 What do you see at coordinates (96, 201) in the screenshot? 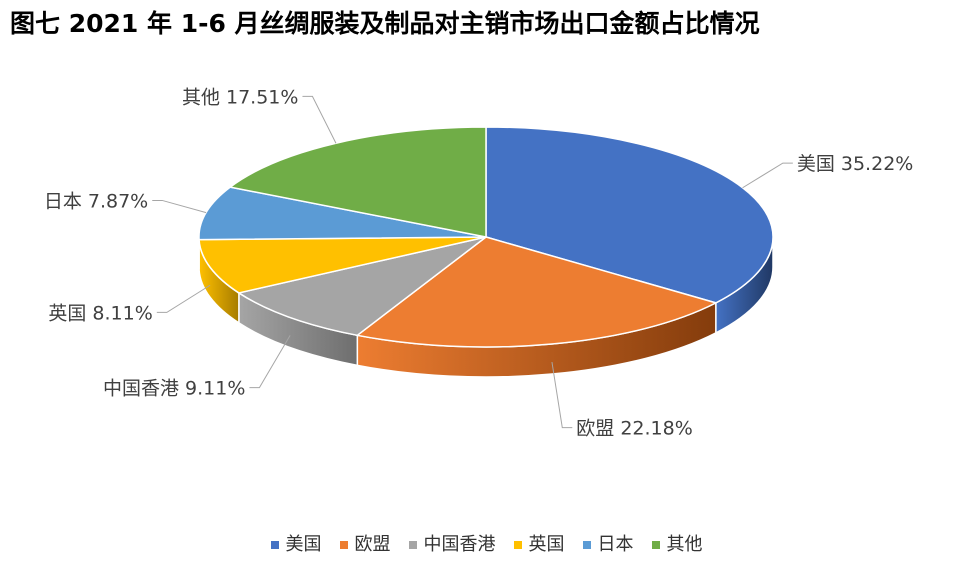
I see `data-label-e697a5e69cac: 日本 7.87%` at bounding box center [96, 201].